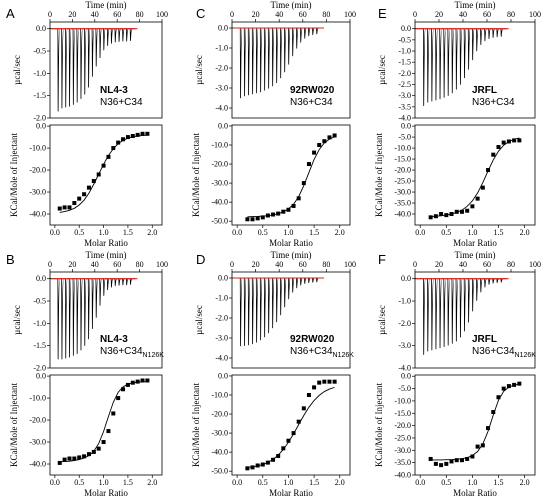 The width and height of the screenshot is (550, 496). I want to click on y-tick-label: -3.5, so click(404, 106).